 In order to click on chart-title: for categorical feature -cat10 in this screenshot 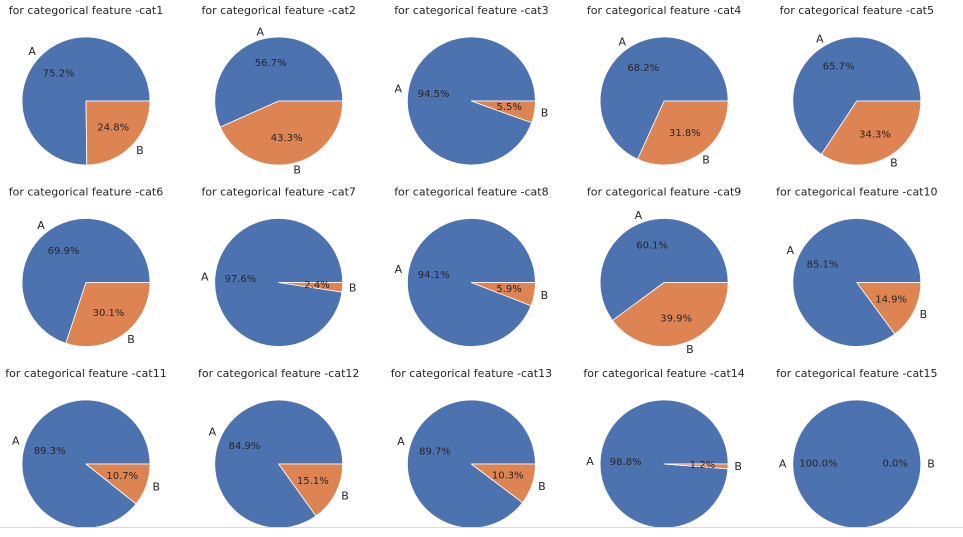, I will do `click(856, 192)`.